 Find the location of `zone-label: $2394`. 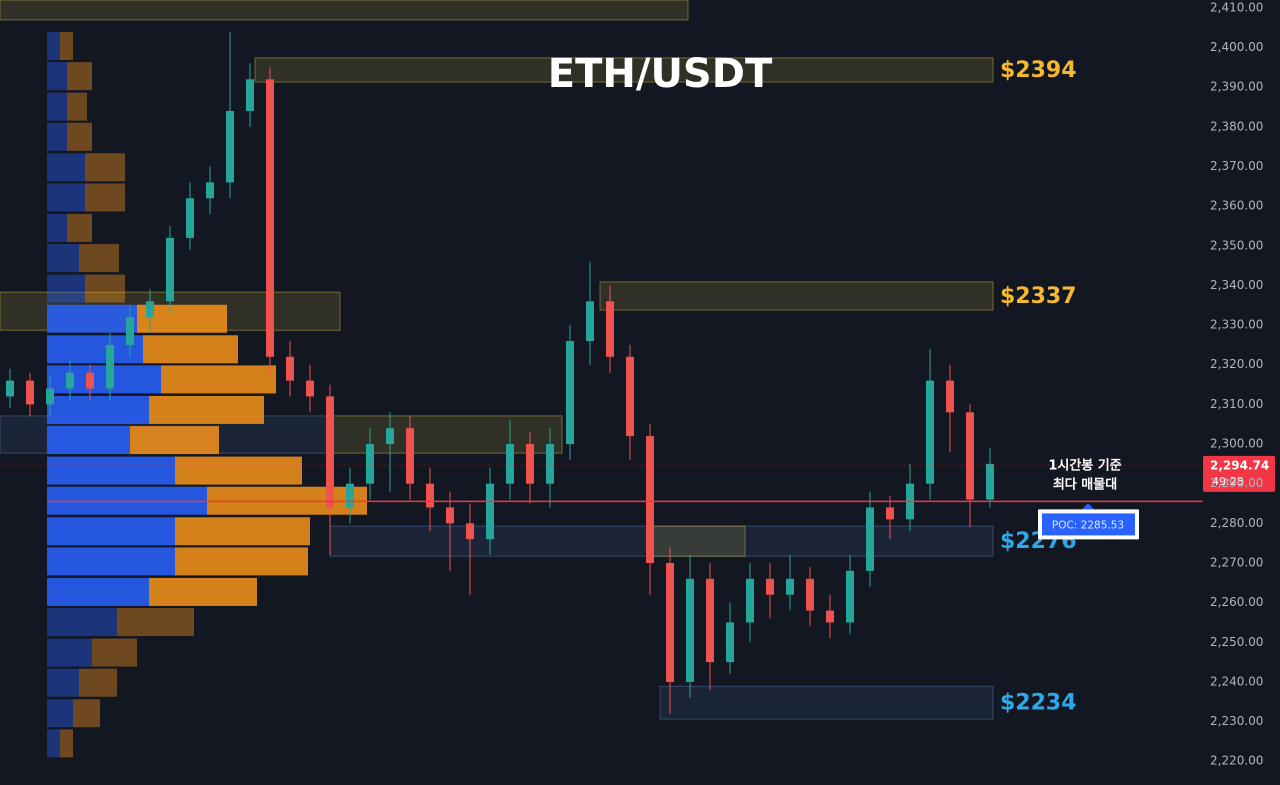

zone-label: $2394 is located at coordinates (1038, 70).